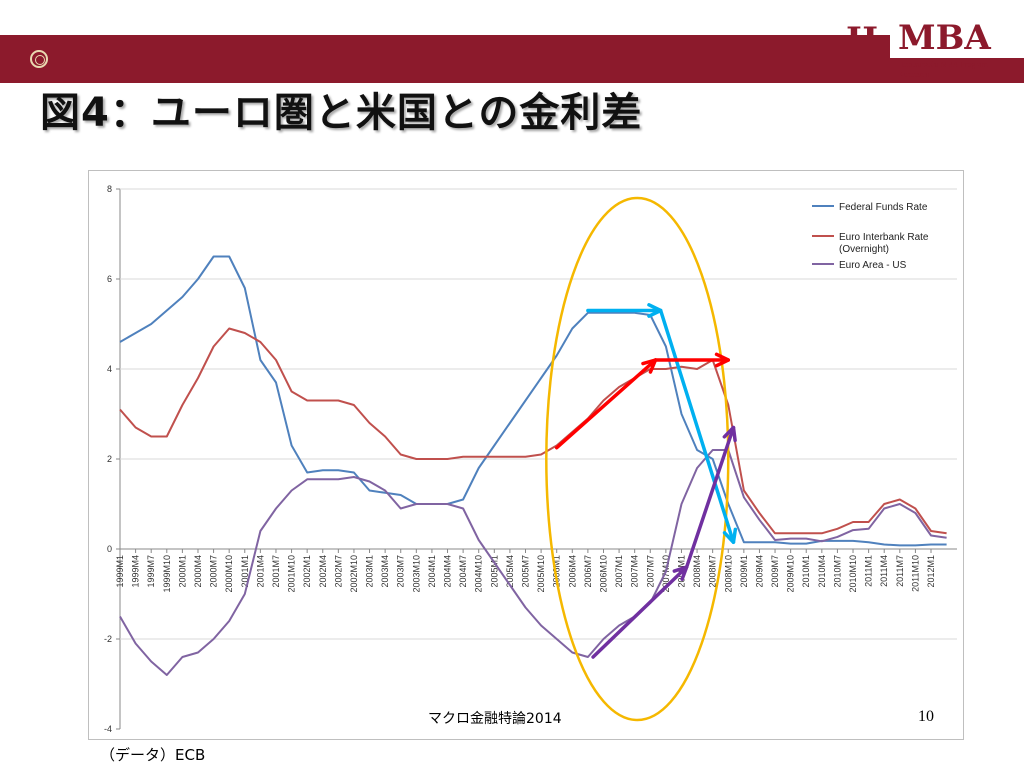 Image resolution: width=1024 pixels, height=768 pixels. What do you see at coordinates (245, 571) in the screenshot?
I see `x-tick-label: 2001M1` at bounding box center [245, 571].